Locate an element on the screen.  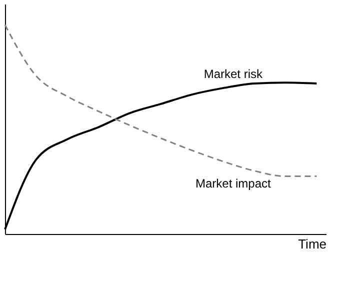
x-axis-title: Time is located at coordinates (312, 244).